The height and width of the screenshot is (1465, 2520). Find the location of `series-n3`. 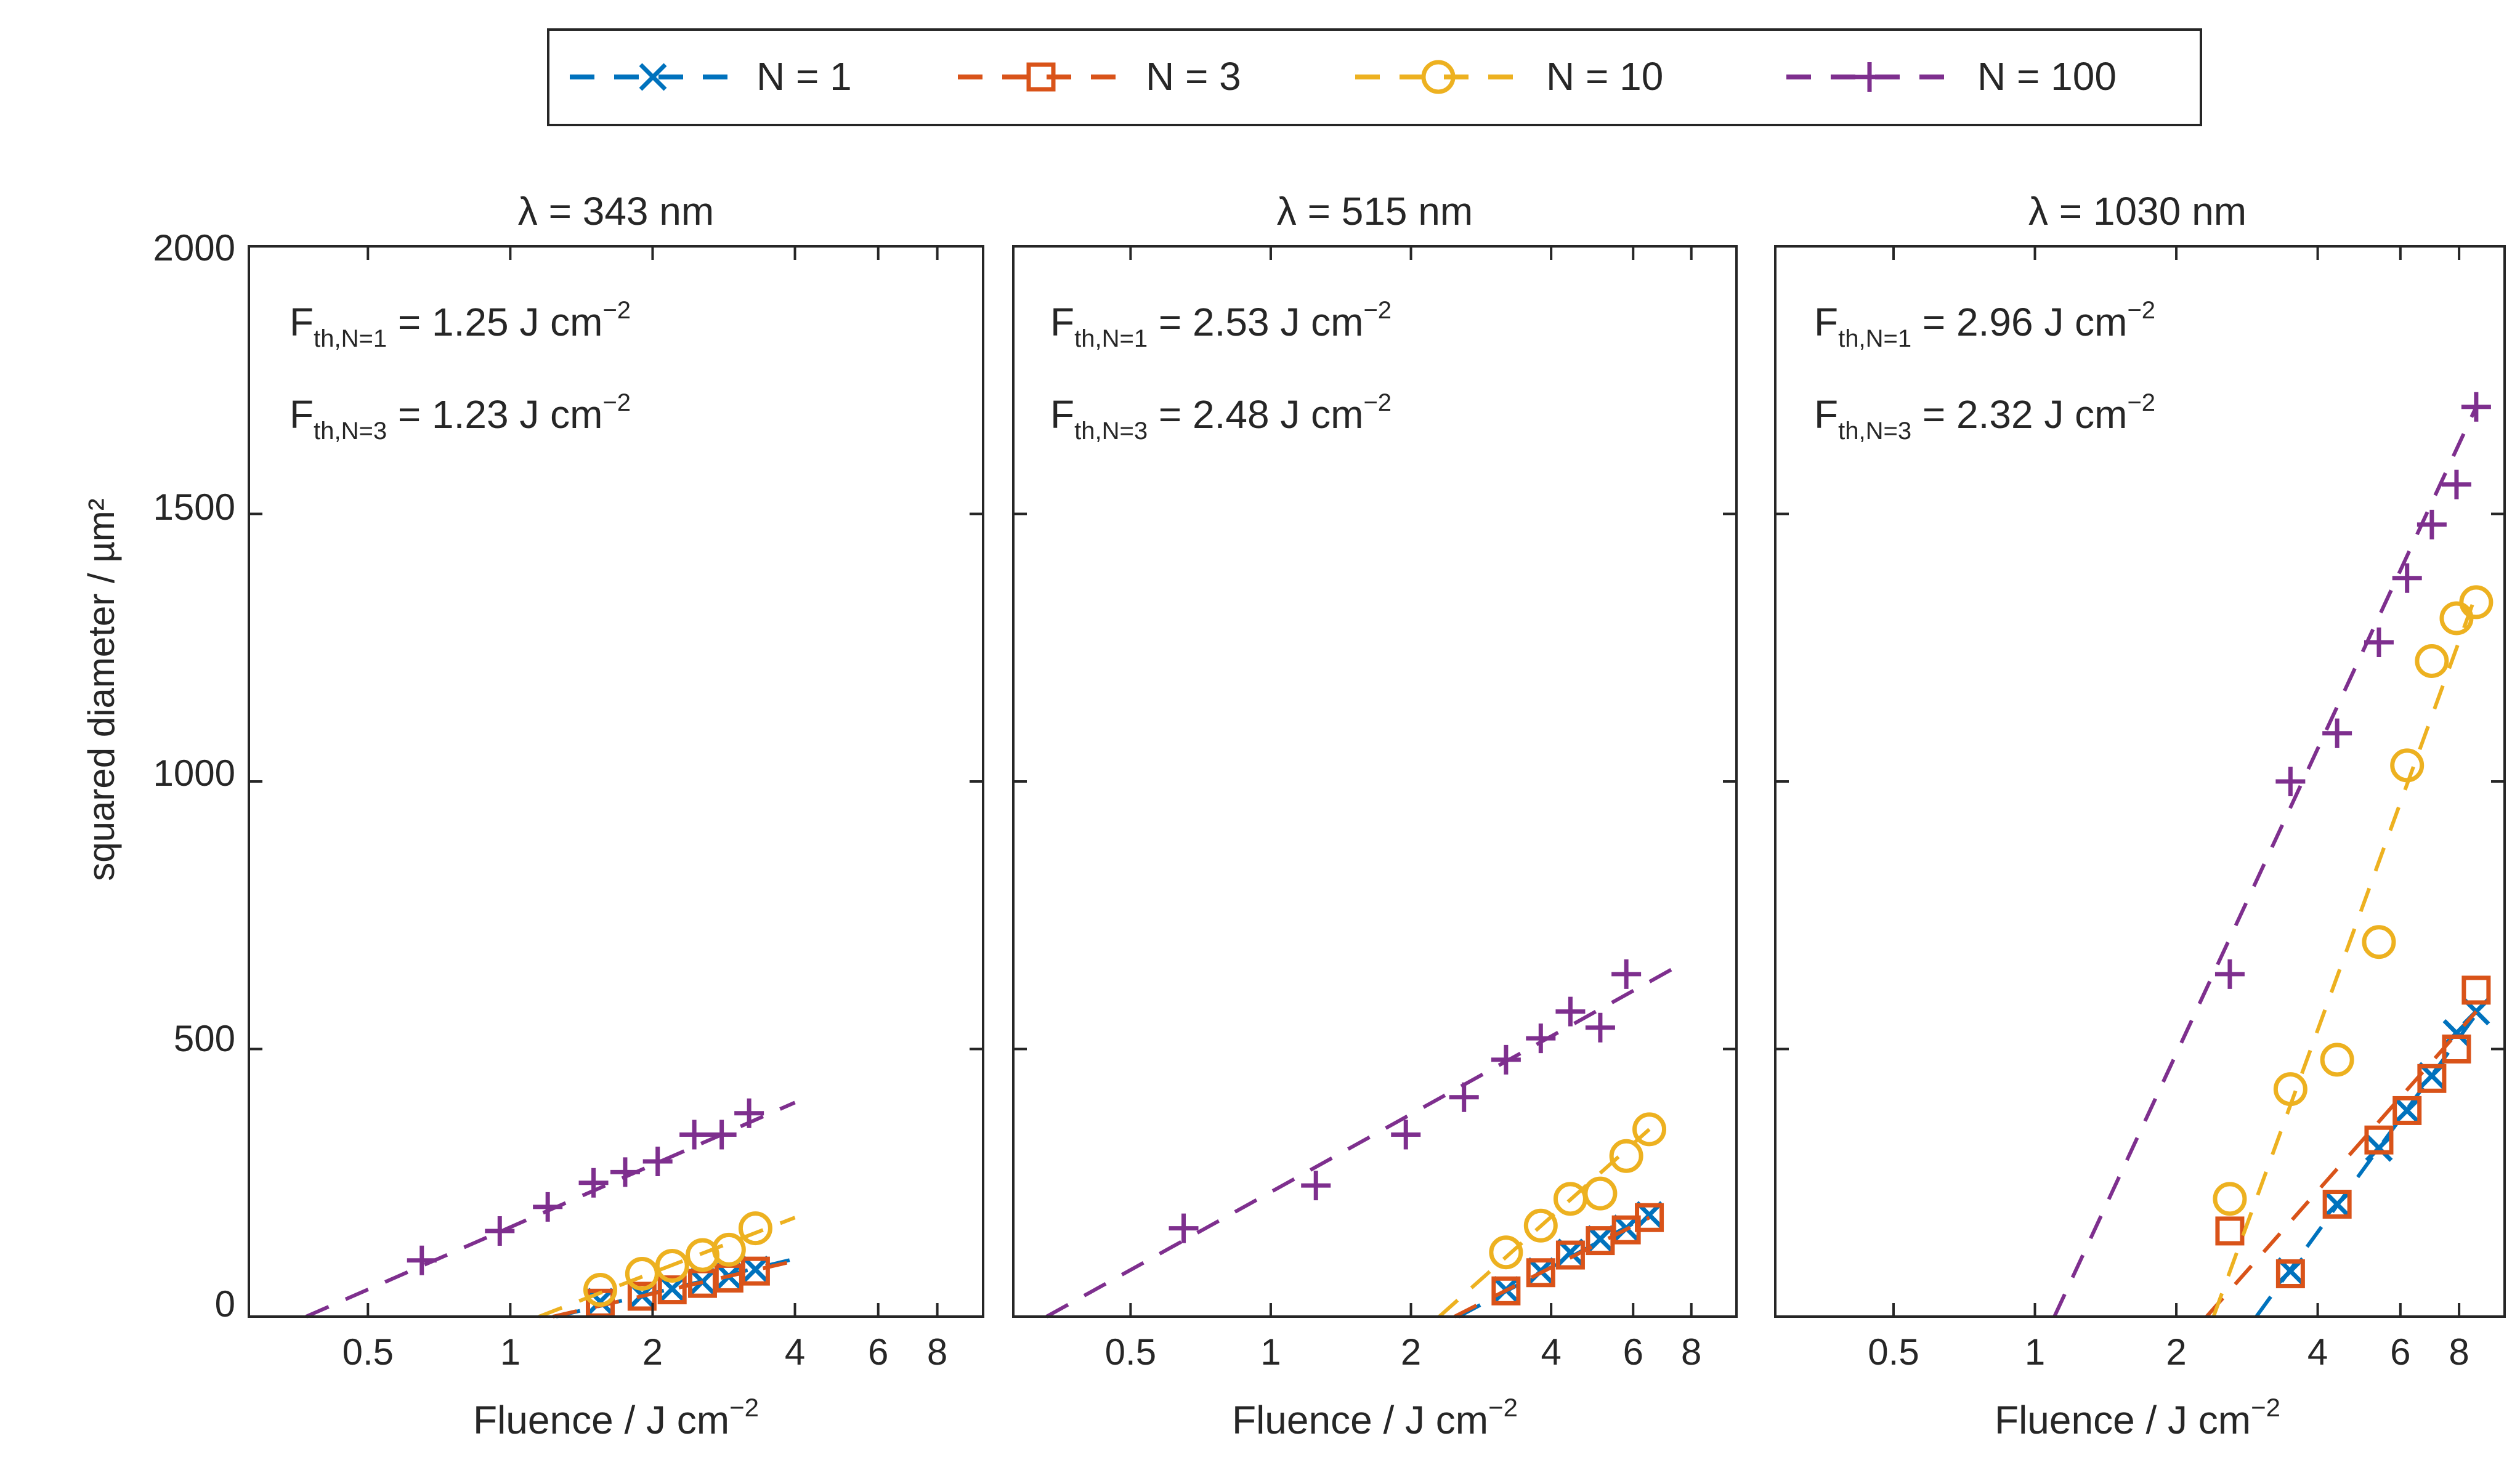

series-n3 is located at coordinates (1559, 1260).